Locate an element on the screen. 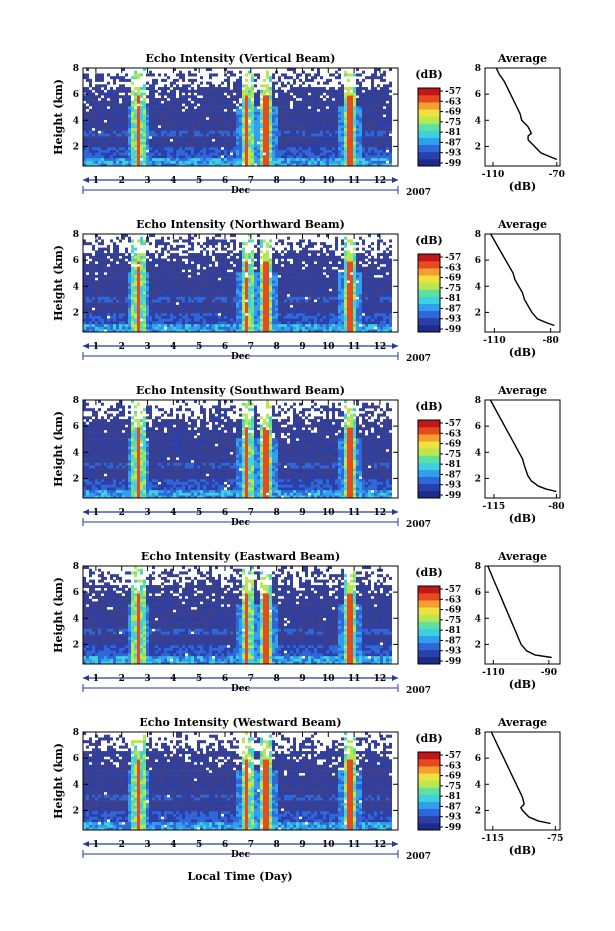 The width and height of the screenshot is (615, 931). y-tick-label: 2 is located at coordinates (76, 811).